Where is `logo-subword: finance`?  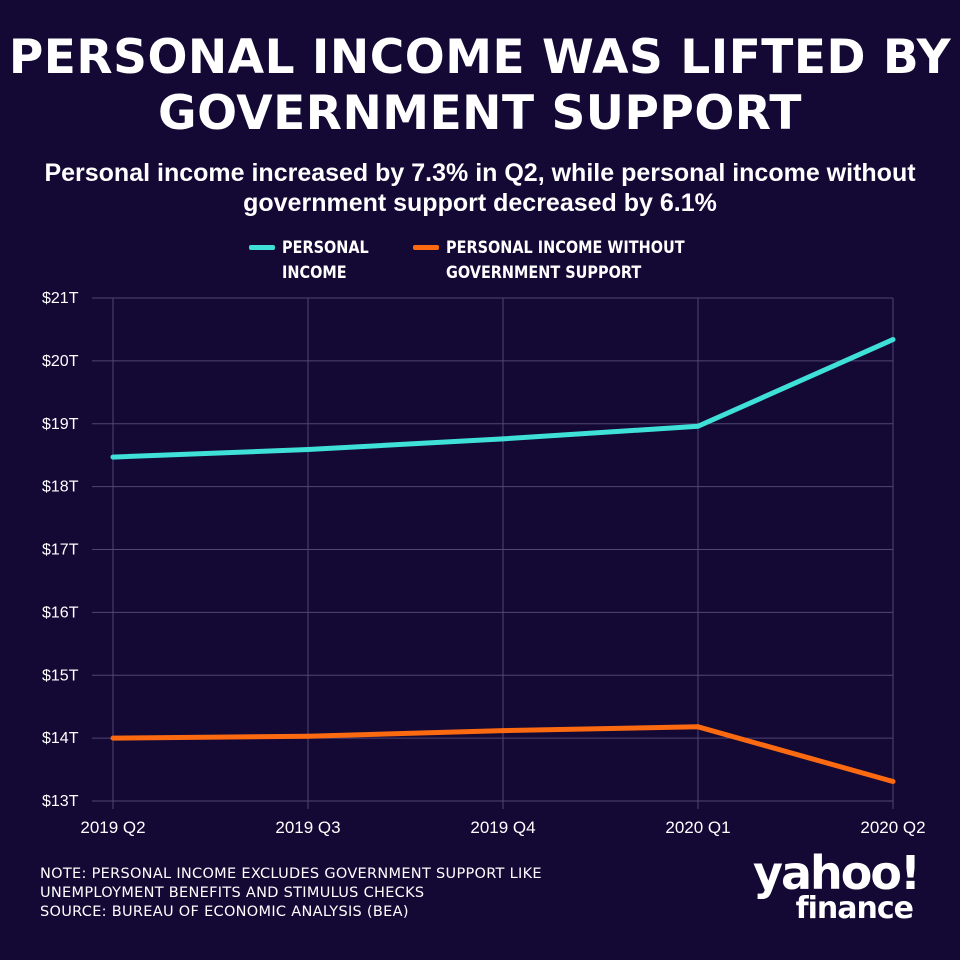 logo-subword: finance is located at coordinates (854, 908).